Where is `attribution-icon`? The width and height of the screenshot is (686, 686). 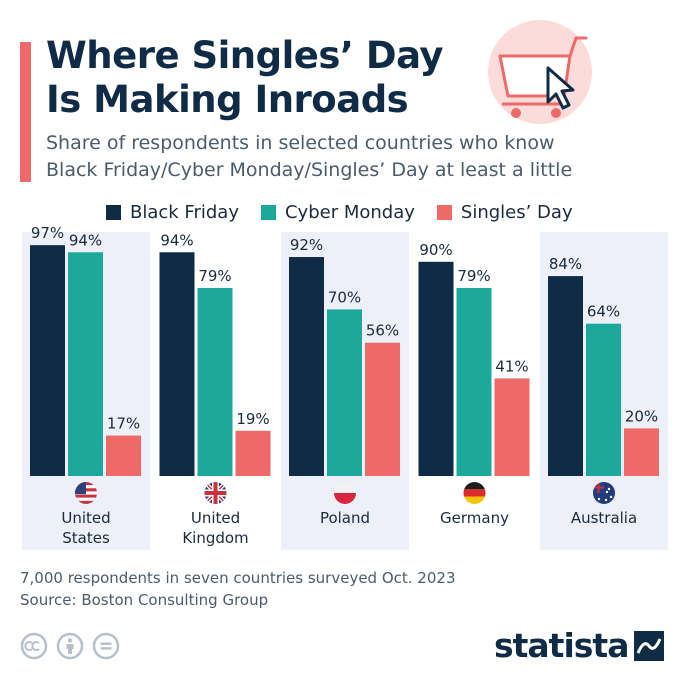
attribution-icon is located at coordinates (70, 646).